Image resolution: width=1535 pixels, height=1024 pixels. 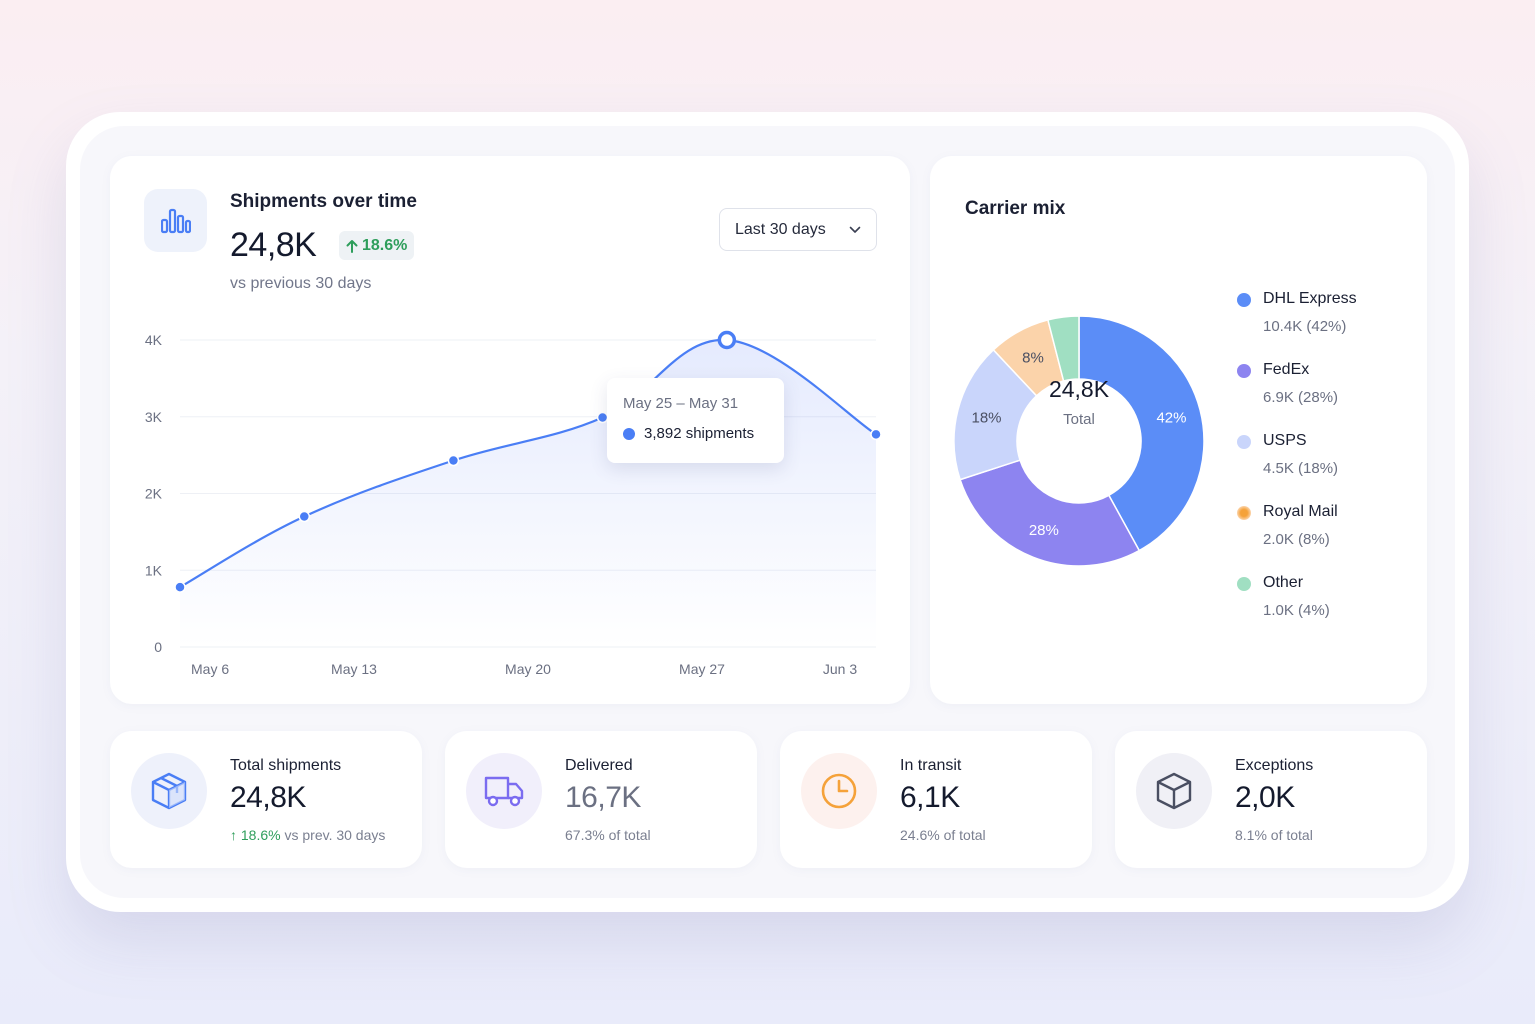 I want to click on series-line, so click(x=528, y=463).